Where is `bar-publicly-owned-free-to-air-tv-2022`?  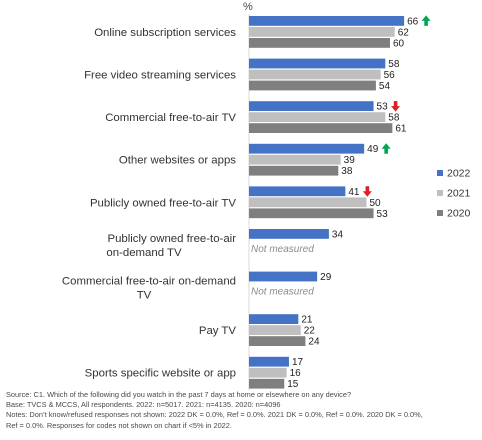
bar-publicly-owned-free-to-air-tv-2022 is located at coordinates (297, 191).